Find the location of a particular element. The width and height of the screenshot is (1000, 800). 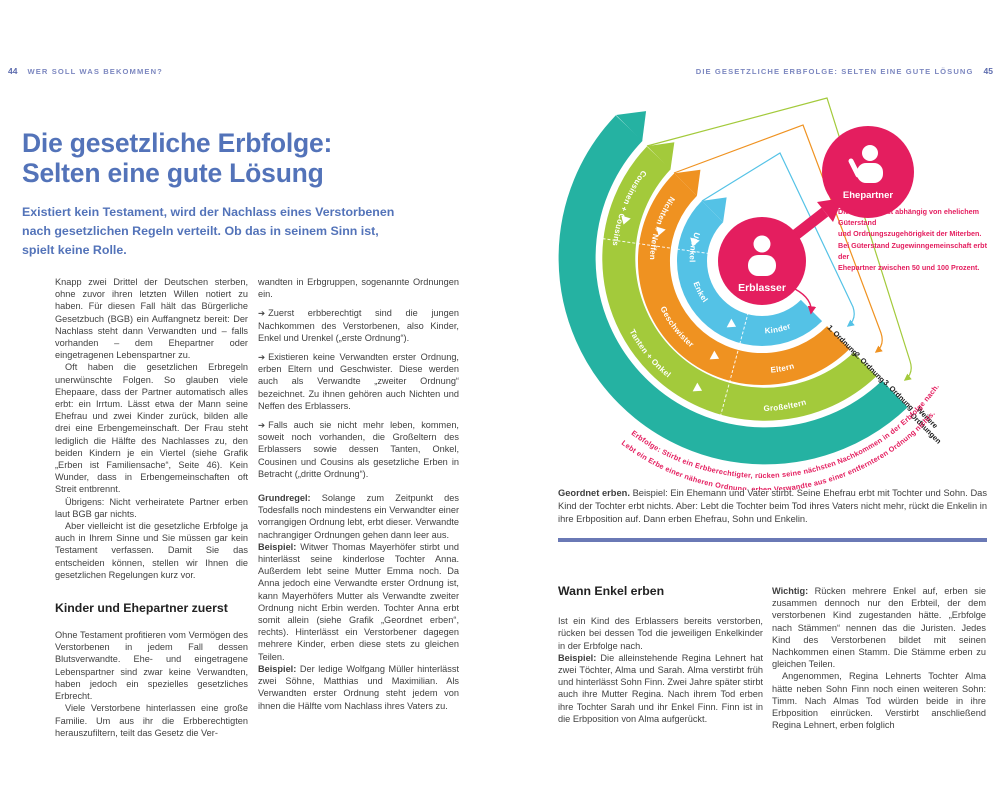

page-number-left: 44 is located at coordinates (13, 71).